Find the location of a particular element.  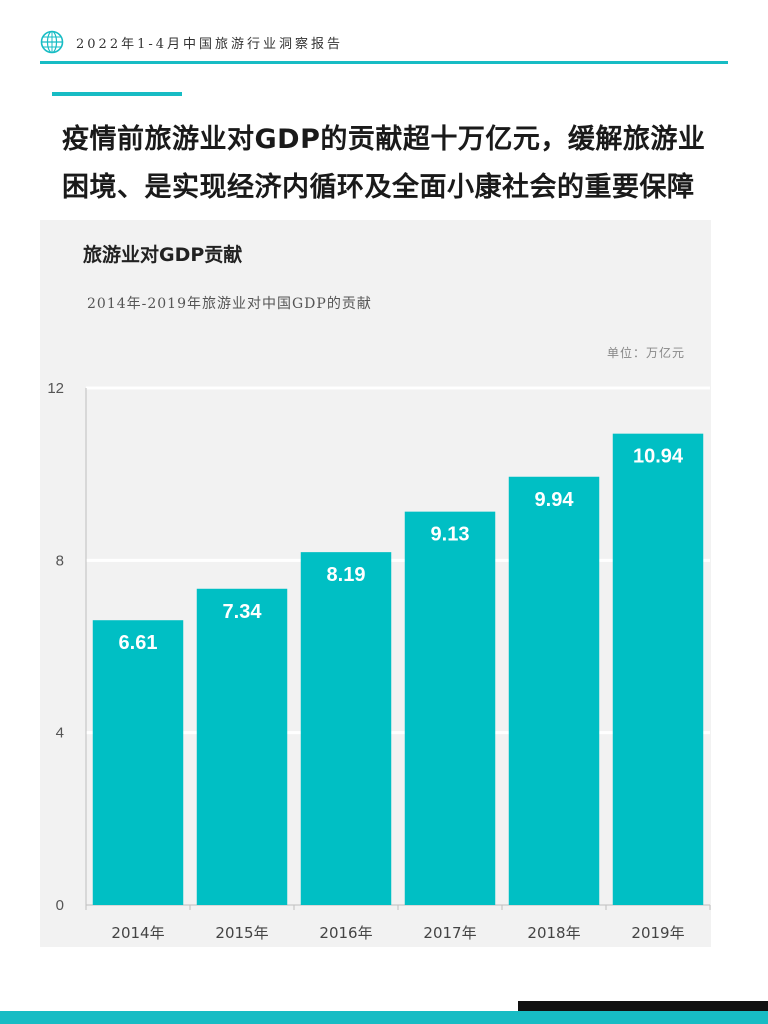

data-label: 8.19 is located at coordinates (346, 575).